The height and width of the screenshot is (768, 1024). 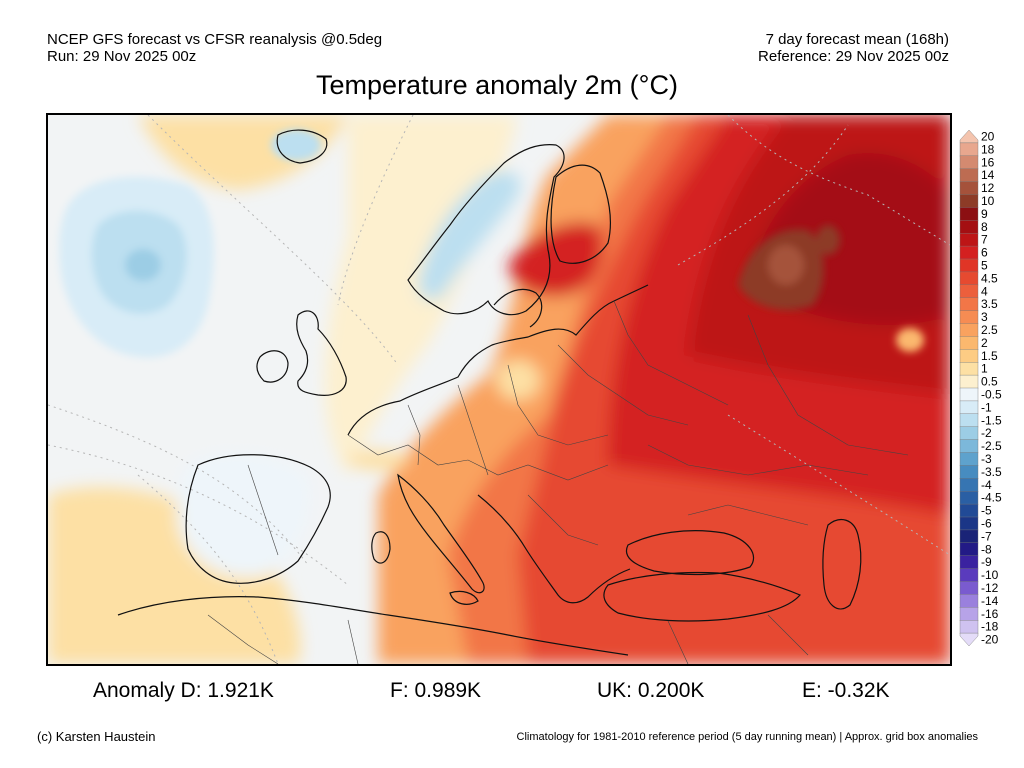 I want to click on colorbar-label: -20, so click(x=990, y=640).